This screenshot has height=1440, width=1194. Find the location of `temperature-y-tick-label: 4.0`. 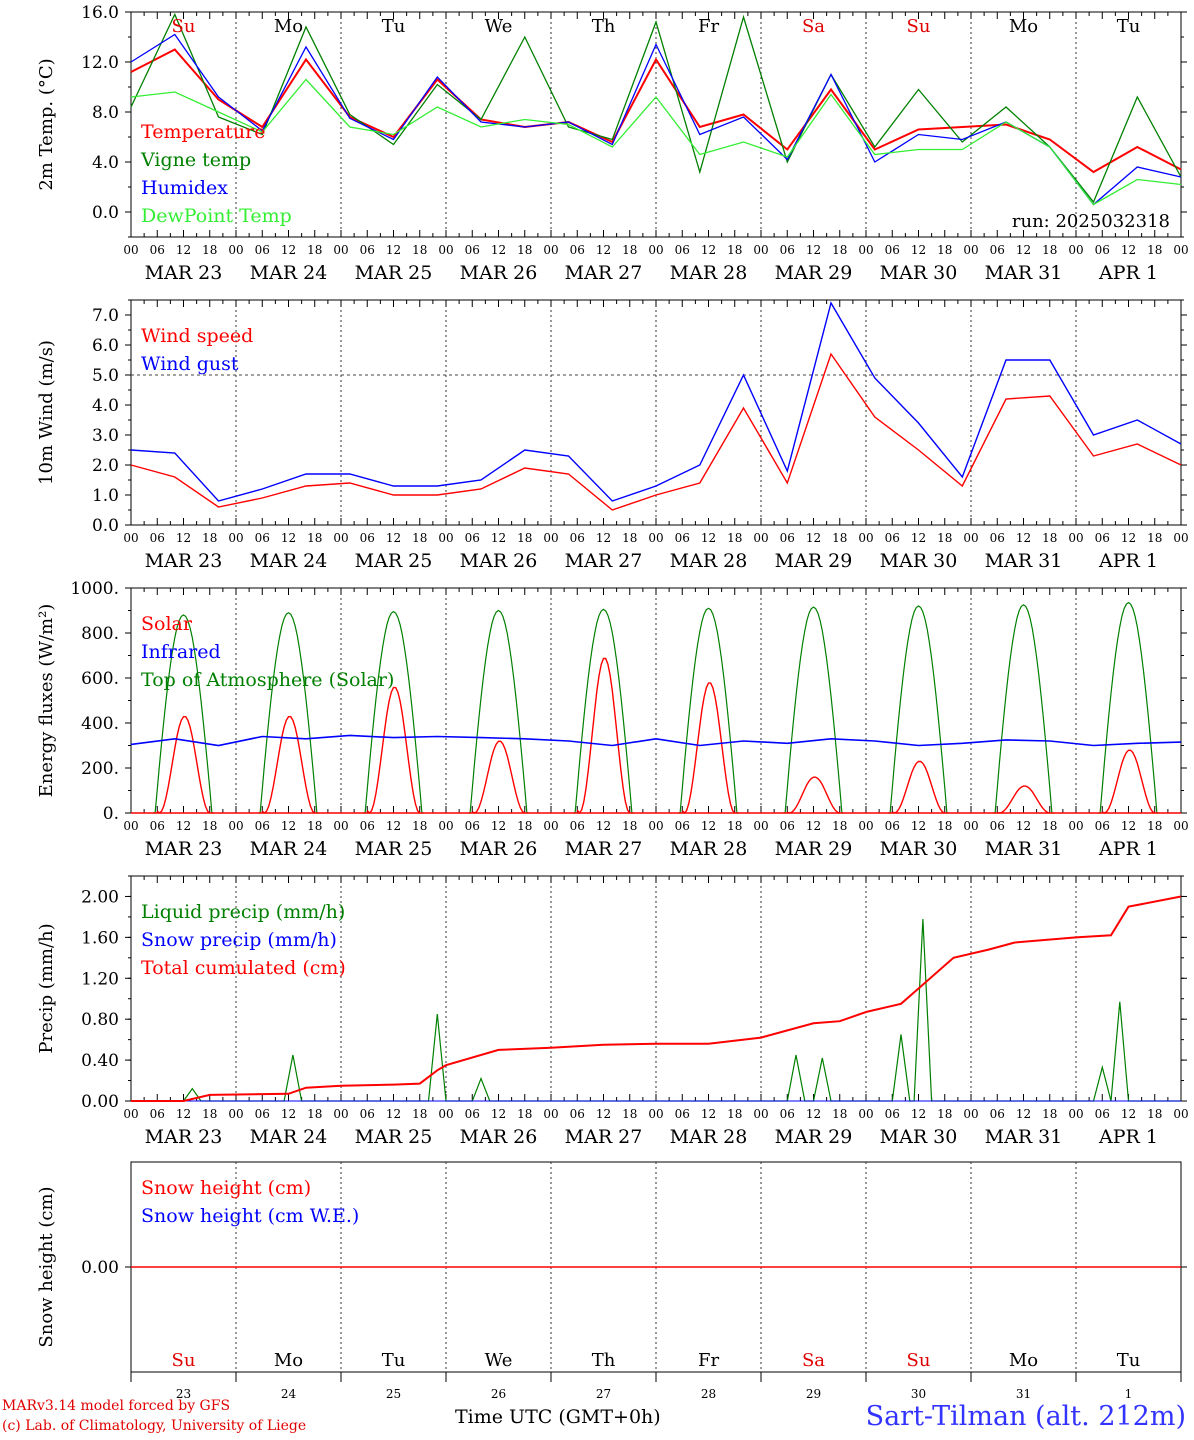

temperature-y-tick-label: 4.0 is located at coordinates (105, 163).